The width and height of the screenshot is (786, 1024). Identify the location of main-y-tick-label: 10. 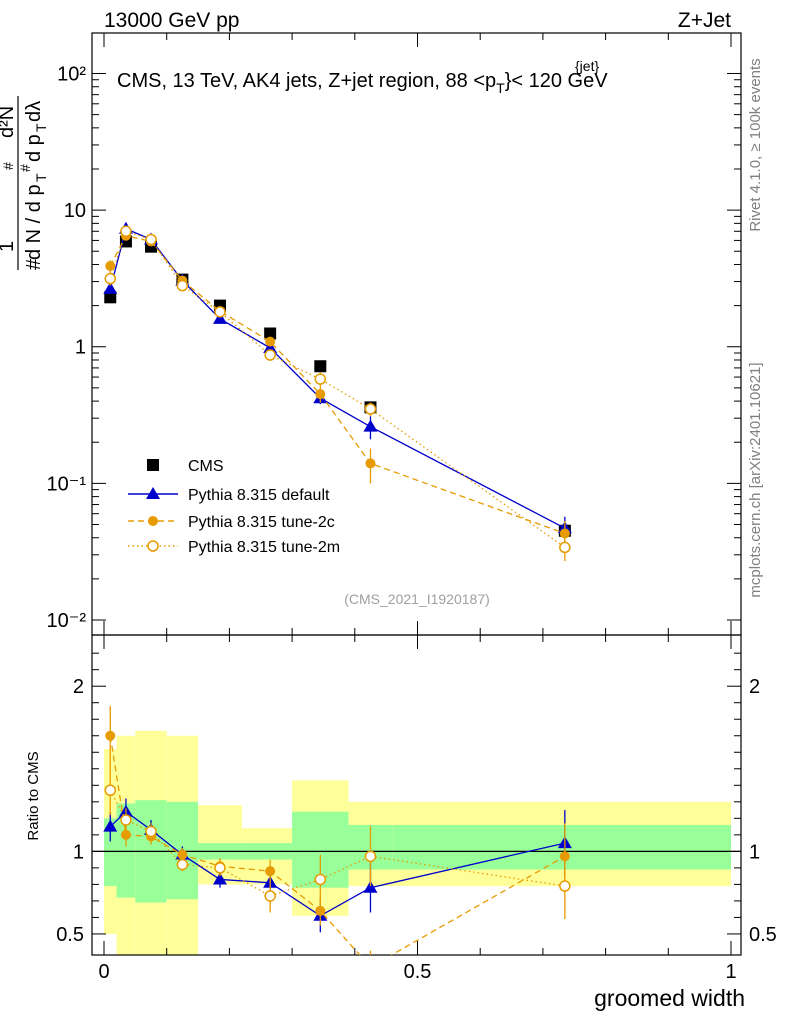
(75, 211).